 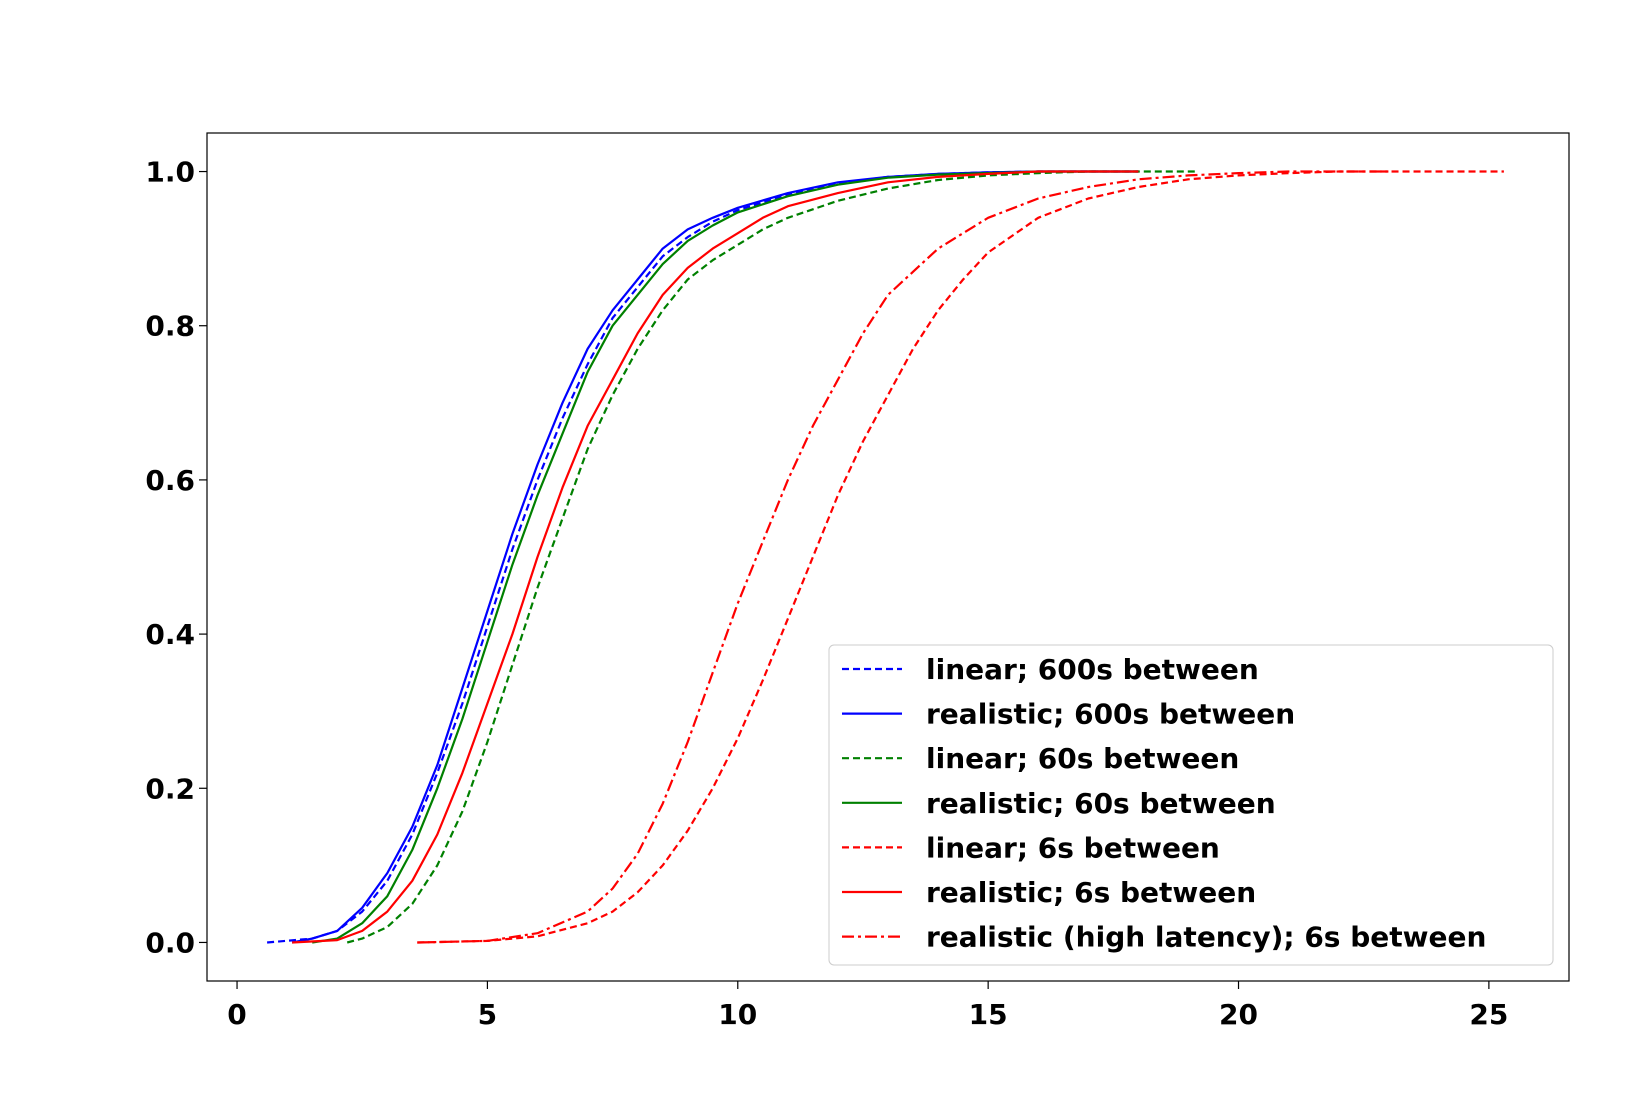 I want to click on legend-label-3: realistic; 60s between, so click(x=1101, y=803).